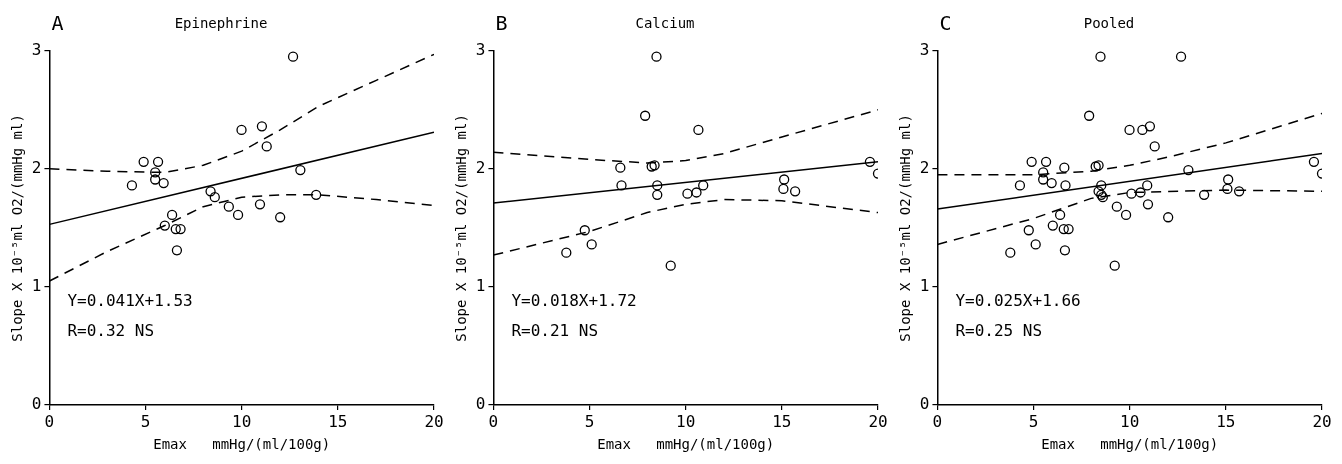 This screenshot has height=464, width=1342. I want to click on annotation: R=0.25 NS, so click(999, 330).